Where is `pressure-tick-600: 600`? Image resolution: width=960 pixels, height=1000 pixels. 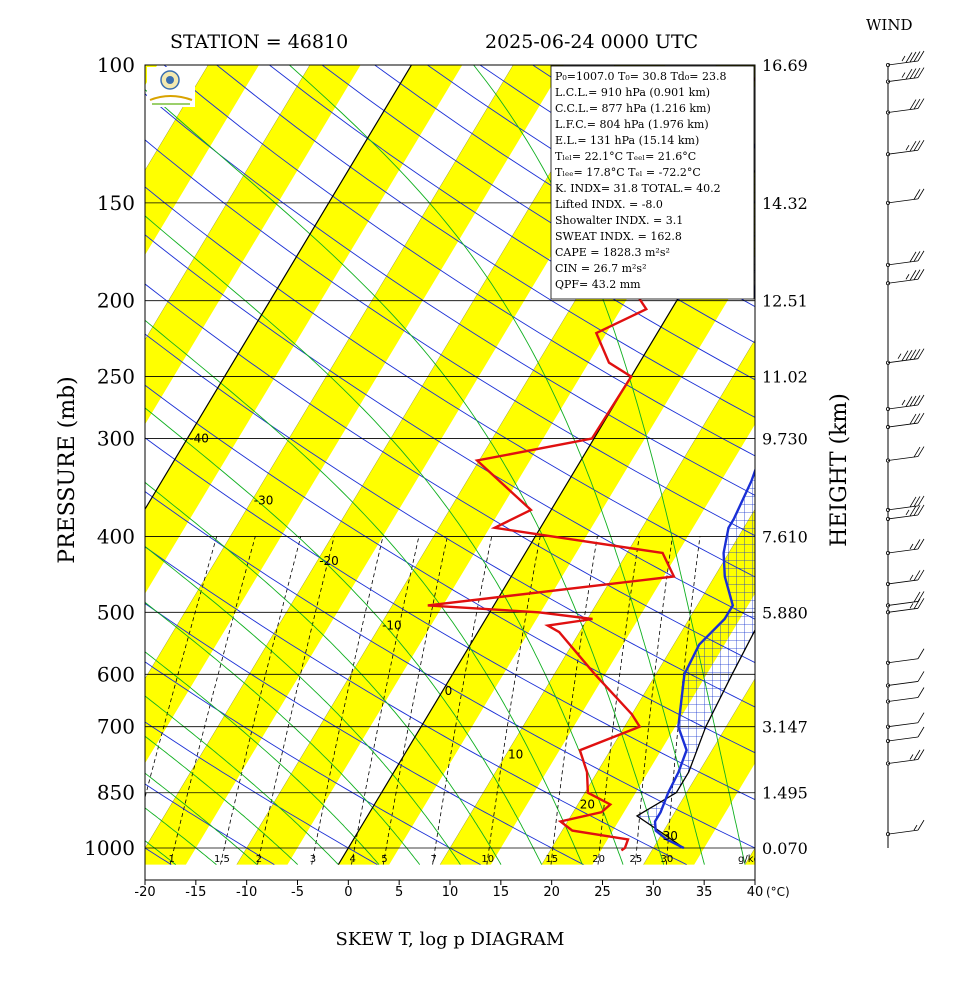 pressure-tick-600: 600 is located at coordinates (116, 674).